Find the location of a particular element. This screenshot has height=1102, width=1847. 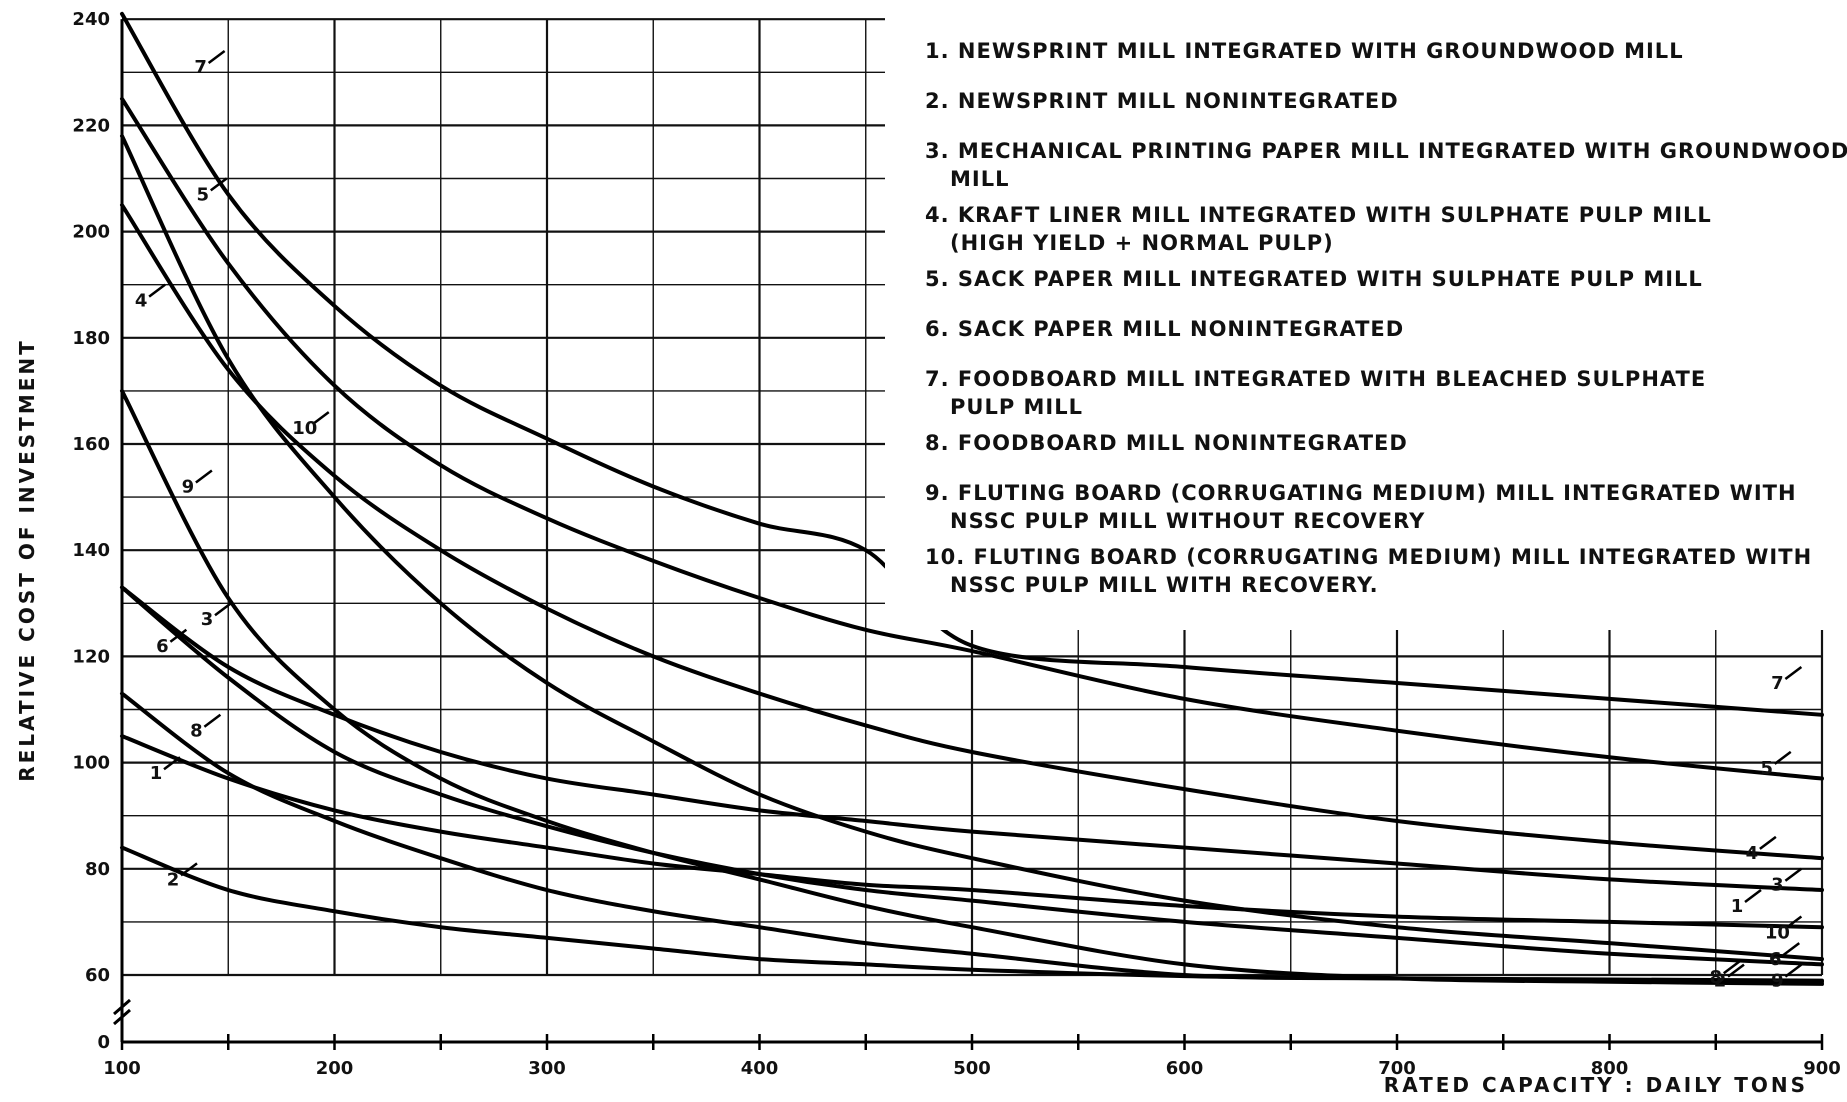

legend-entry-6: 6. SACK PAPER MILL NONINTEGRATED is located at coordinates (1164, 329).